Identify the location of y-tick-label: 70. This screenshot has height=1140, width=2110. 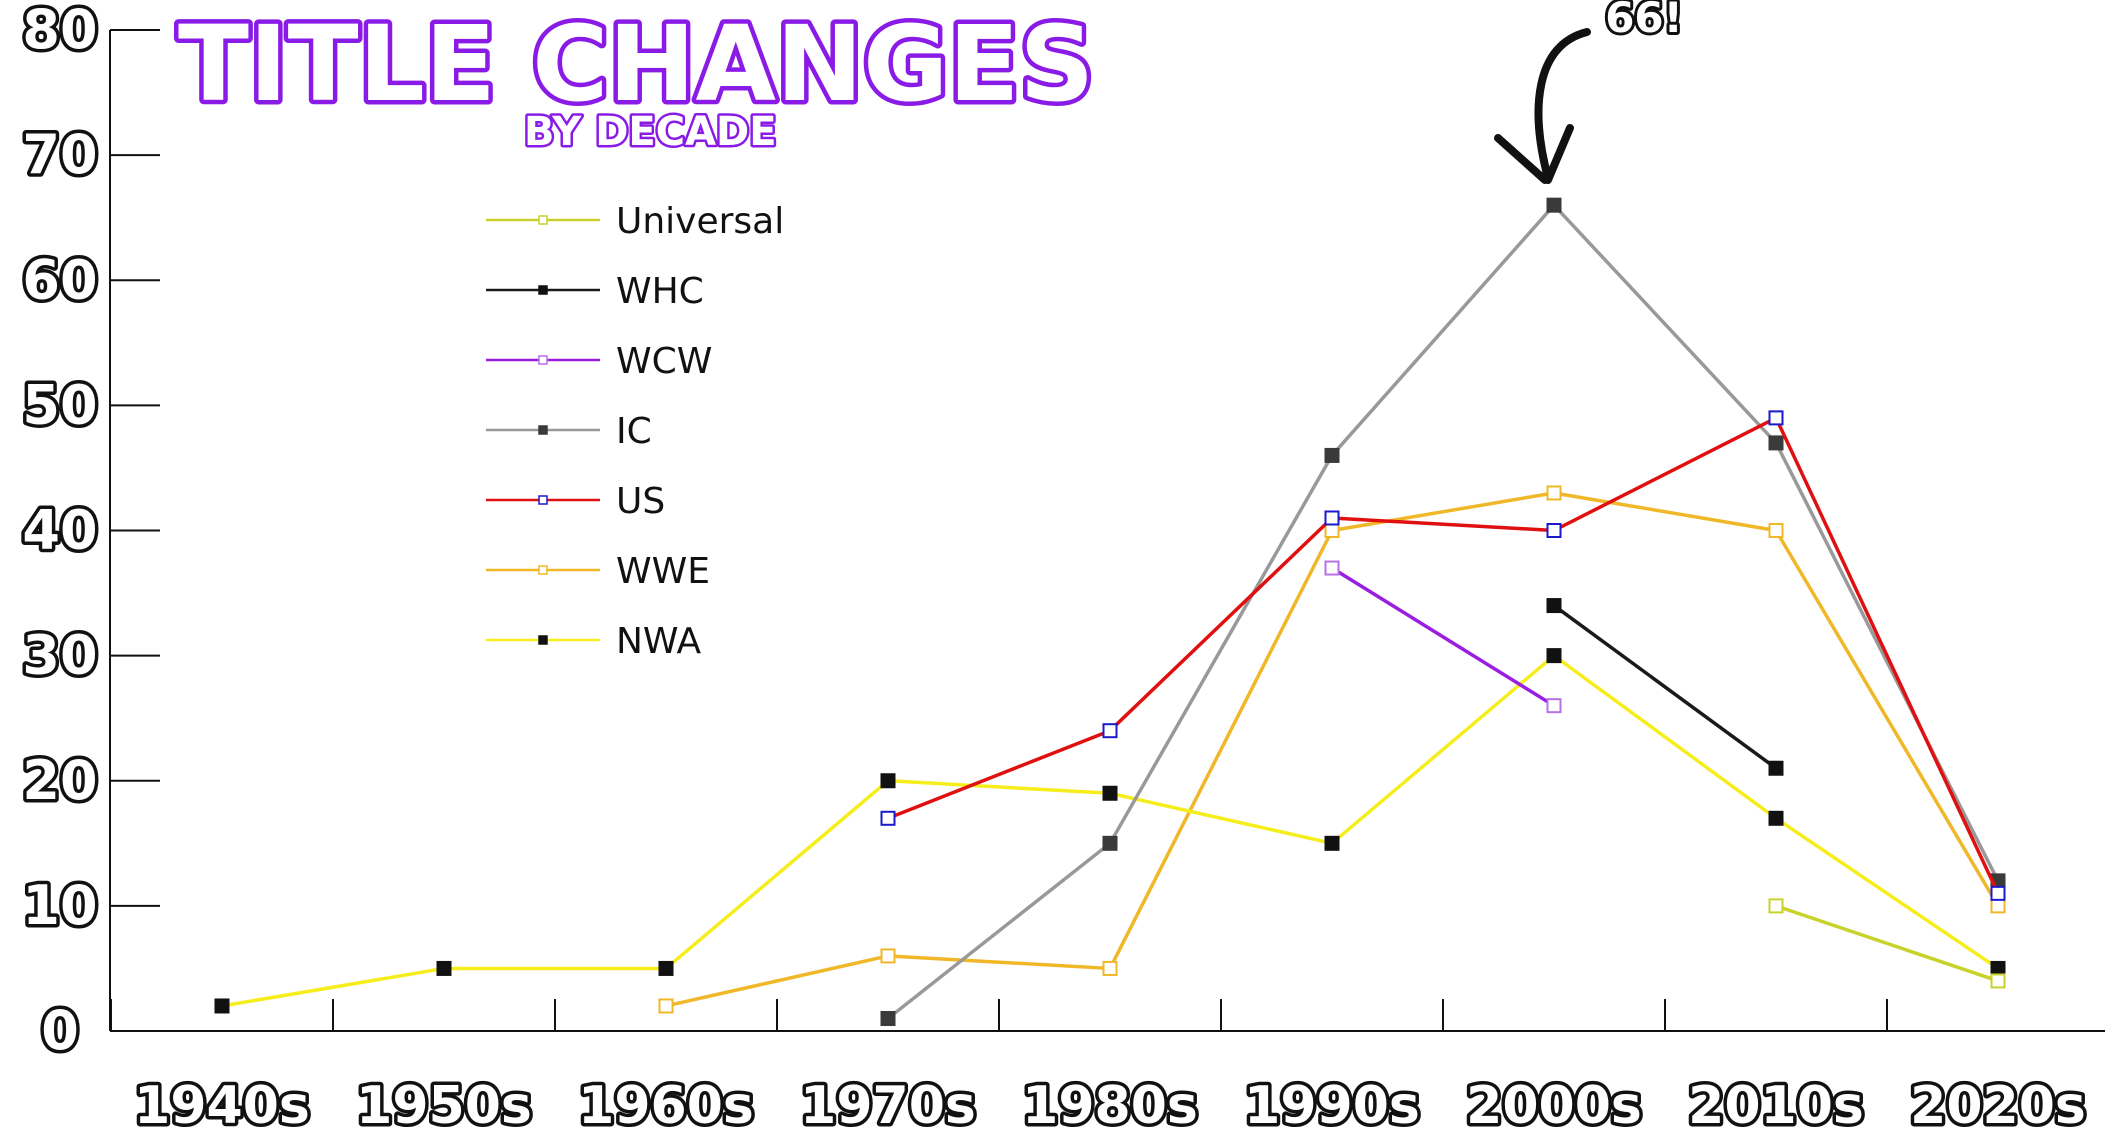
(59, 154).